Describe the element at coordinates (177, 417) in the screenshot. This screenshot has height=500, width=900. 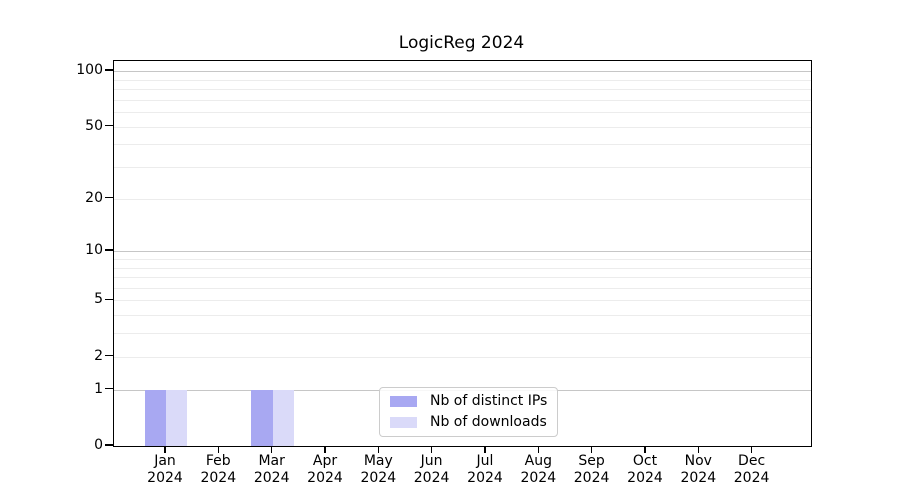
I see `bar-downloads-jan` at that location.